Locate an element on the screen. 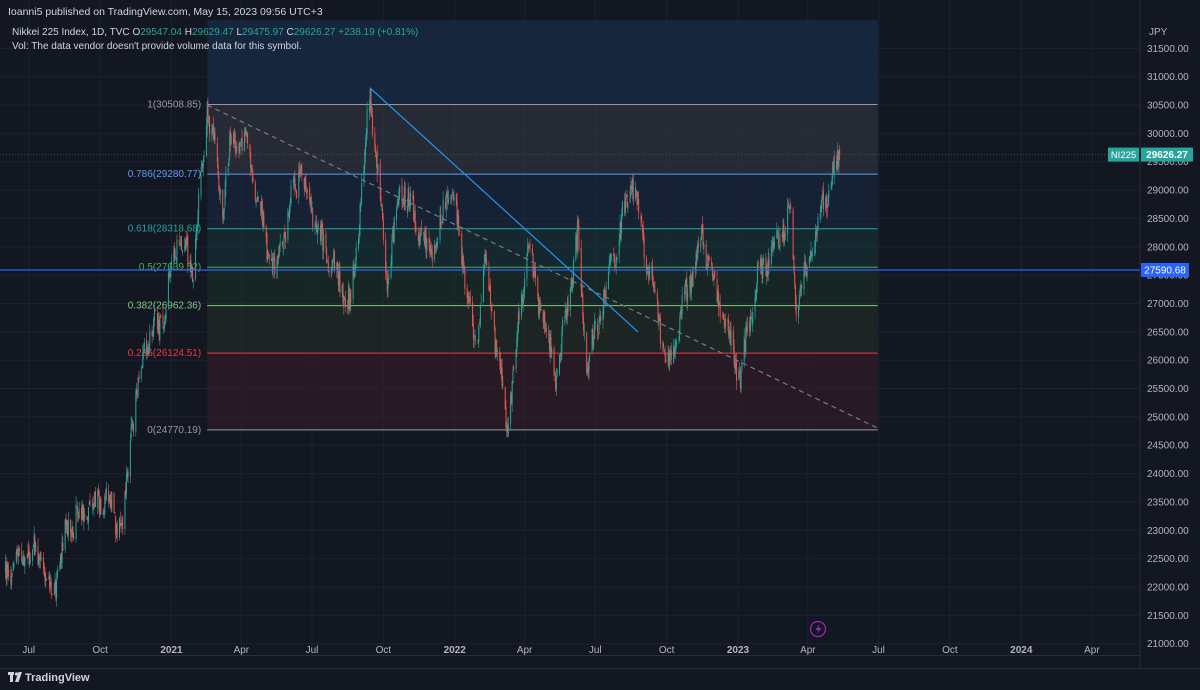 Image resolution: width=1200 pixels, height=690 pixels. high-key: H is located at coordinates (188, 32).